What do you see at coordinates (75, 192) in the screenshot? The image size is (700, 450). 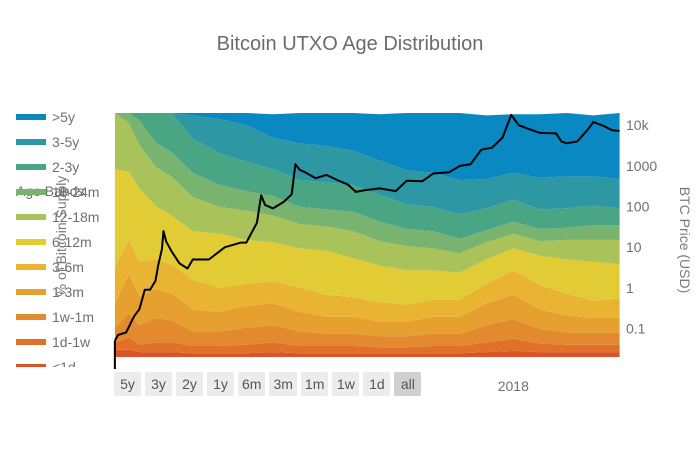 I see `legend-label: 18-24m` at bounding box center [75, 192].